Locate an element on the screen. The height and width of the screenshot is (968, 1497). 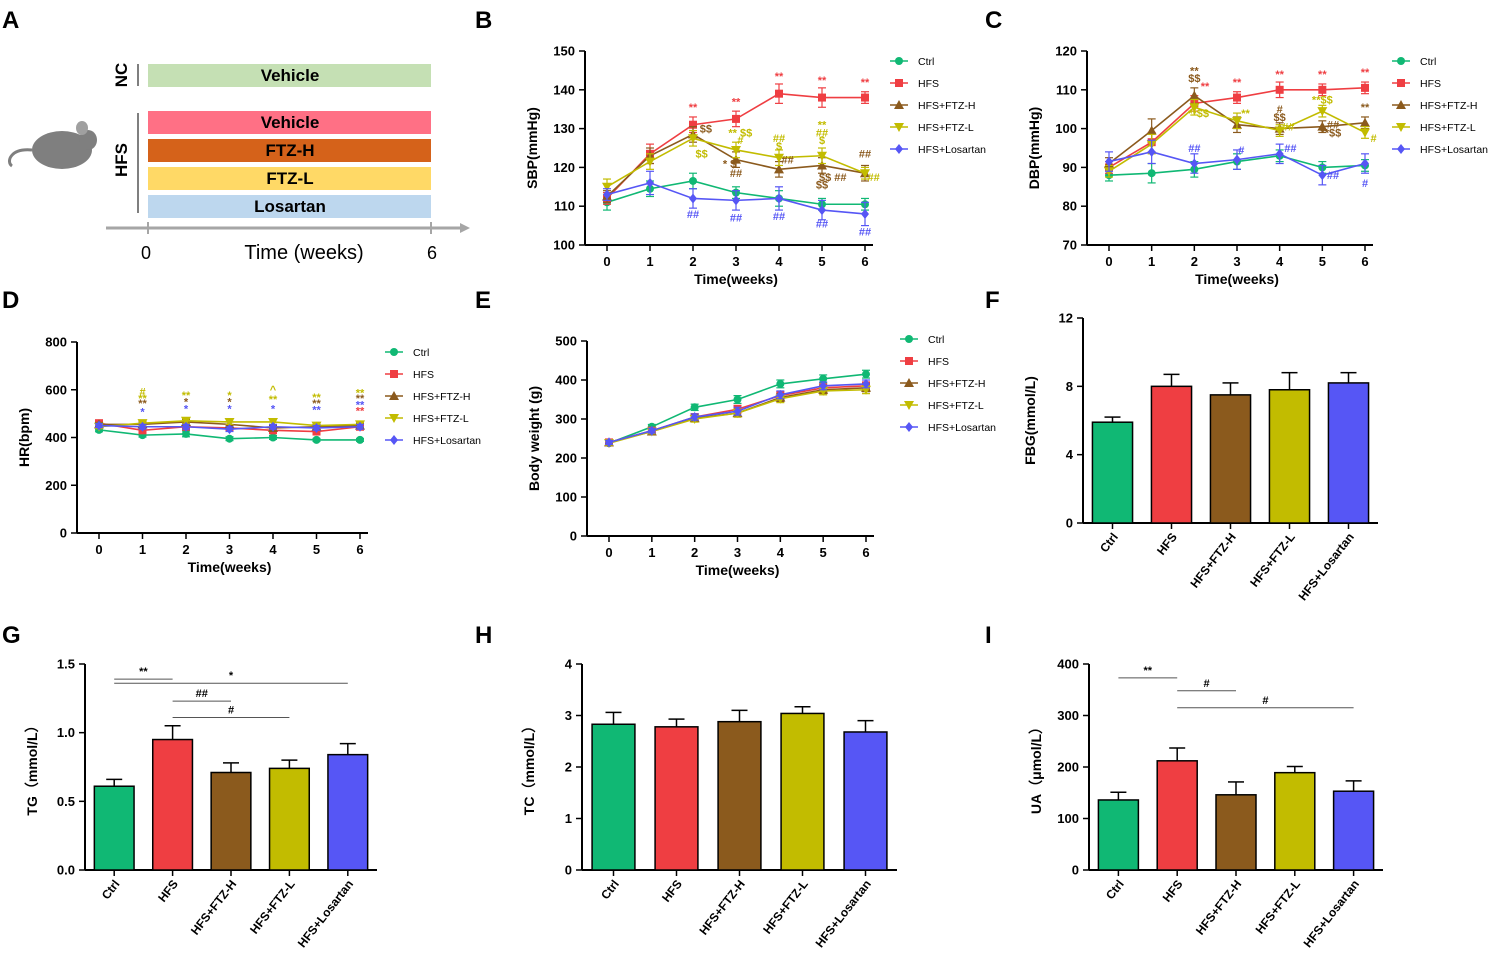
significance-mark: ^ is located at coordinates (273, 390).